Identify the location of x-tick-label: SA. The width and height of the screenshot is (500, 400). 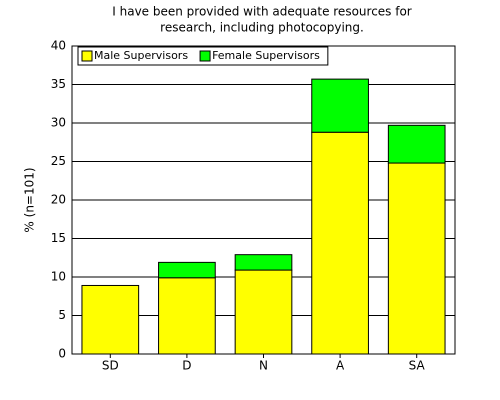
(417, 366).